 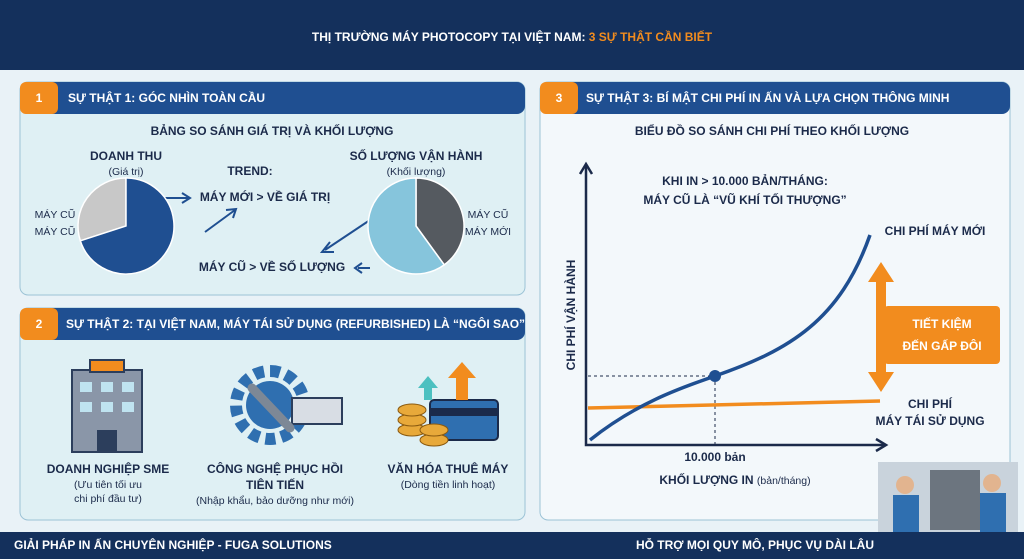 What do you see at coordinates (249, 171) in the screenshot?
I see `trend-label: TREND:` at bounding box center [249, 171].